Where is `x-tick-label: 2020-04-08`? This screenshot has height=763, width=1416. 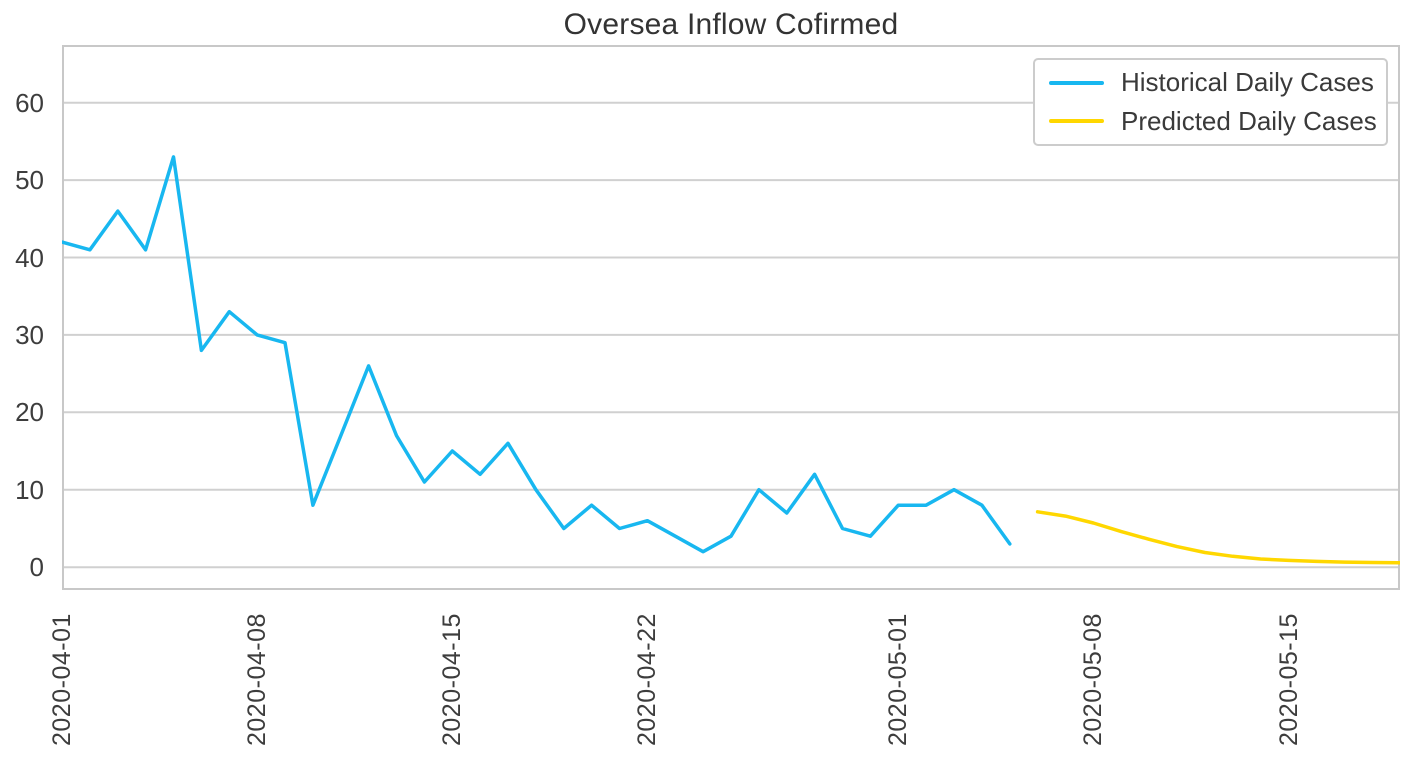 x-tick-label: 2020-04-08 is located at coordinates (257, 679).